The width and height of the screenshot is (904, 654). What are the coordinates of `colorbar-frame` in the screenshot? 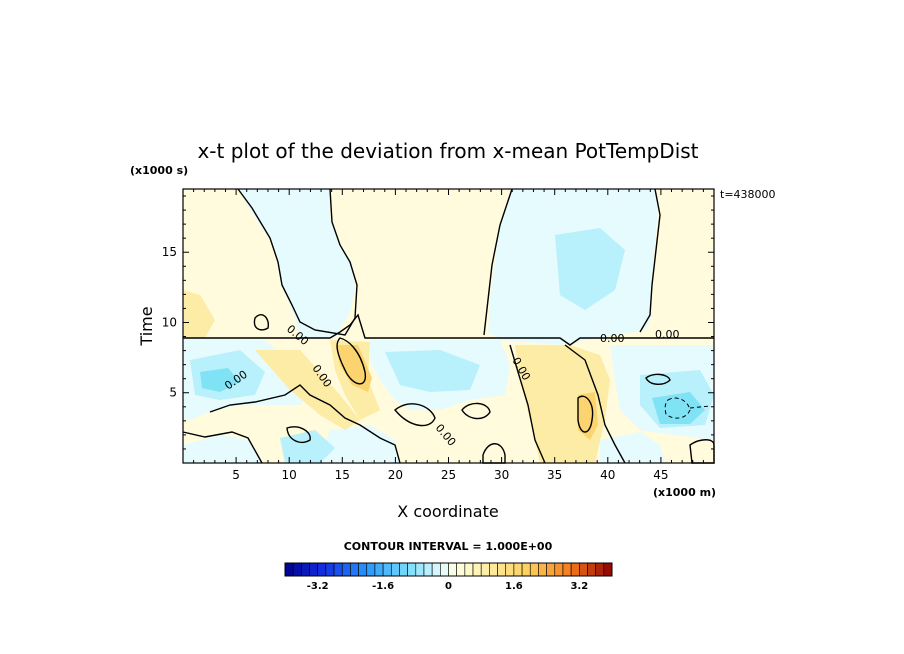 It's located at (448, 569).